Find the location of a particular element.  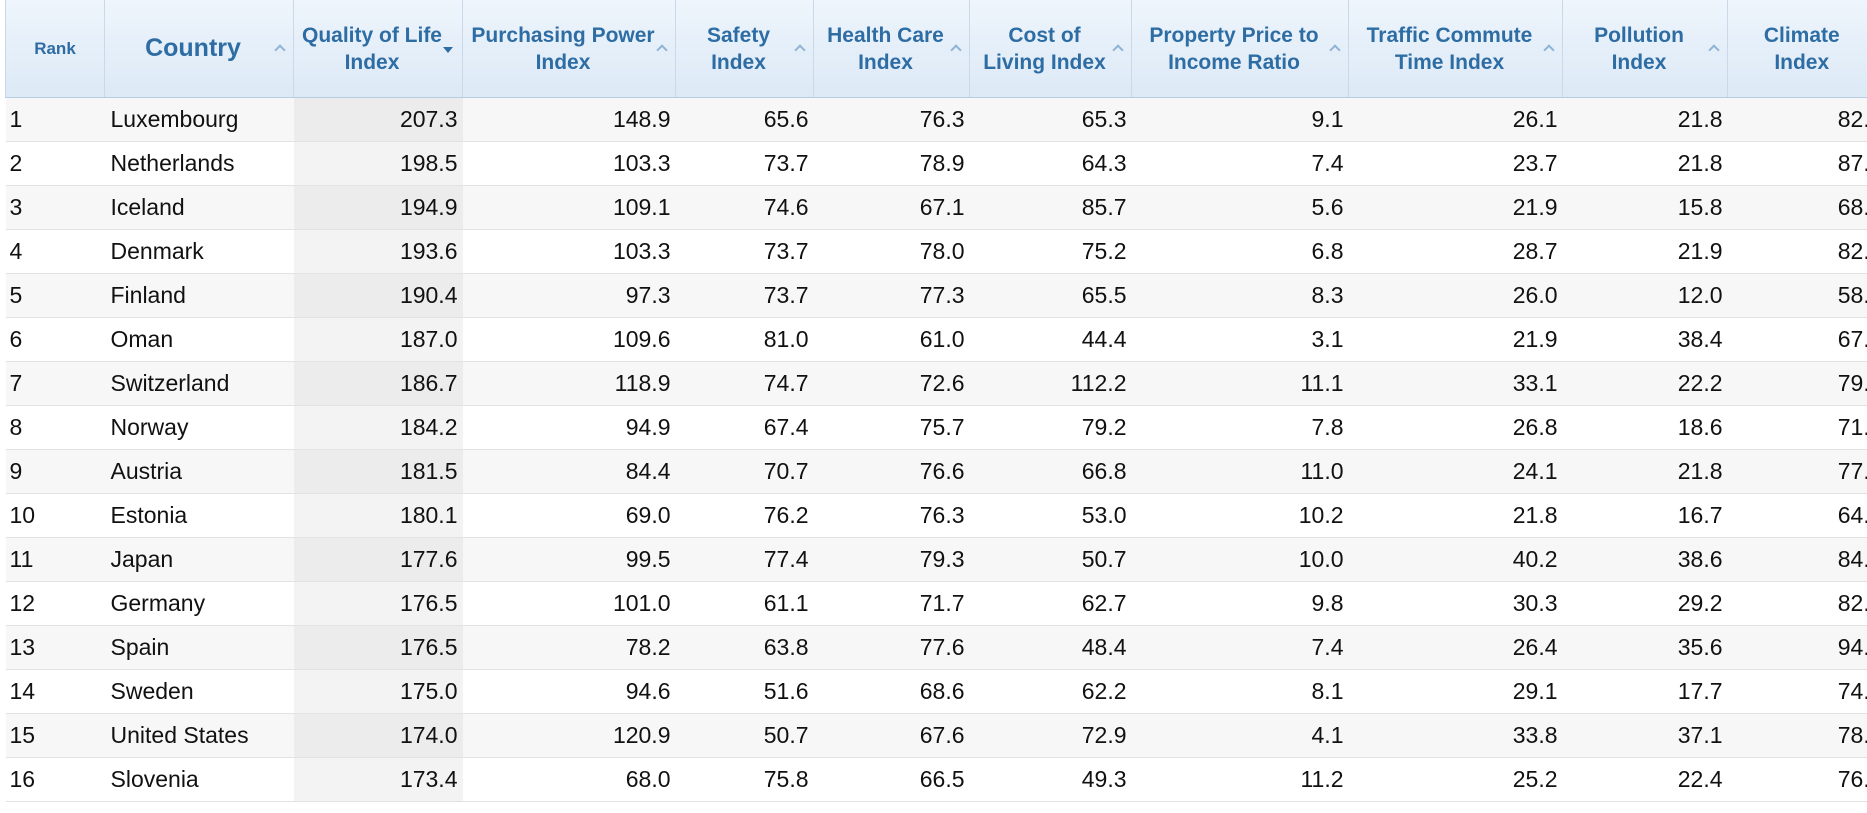

table-cell: 65.5 is located at coordinates (1050, 295).